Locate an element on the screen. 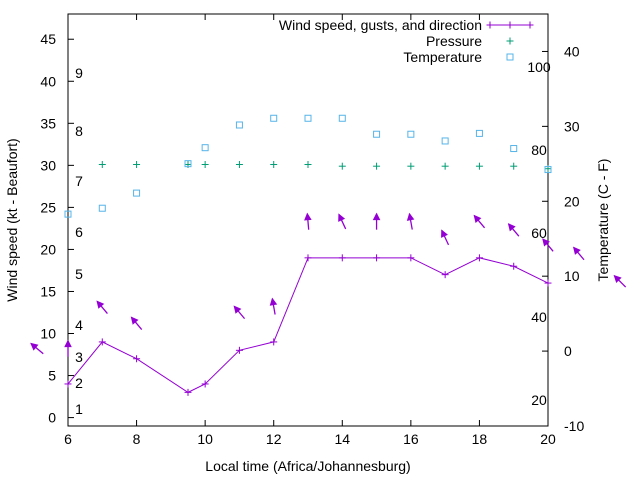 The image size is (640, 480). beaufort-label: 5 is located at coordinates (79, 274).